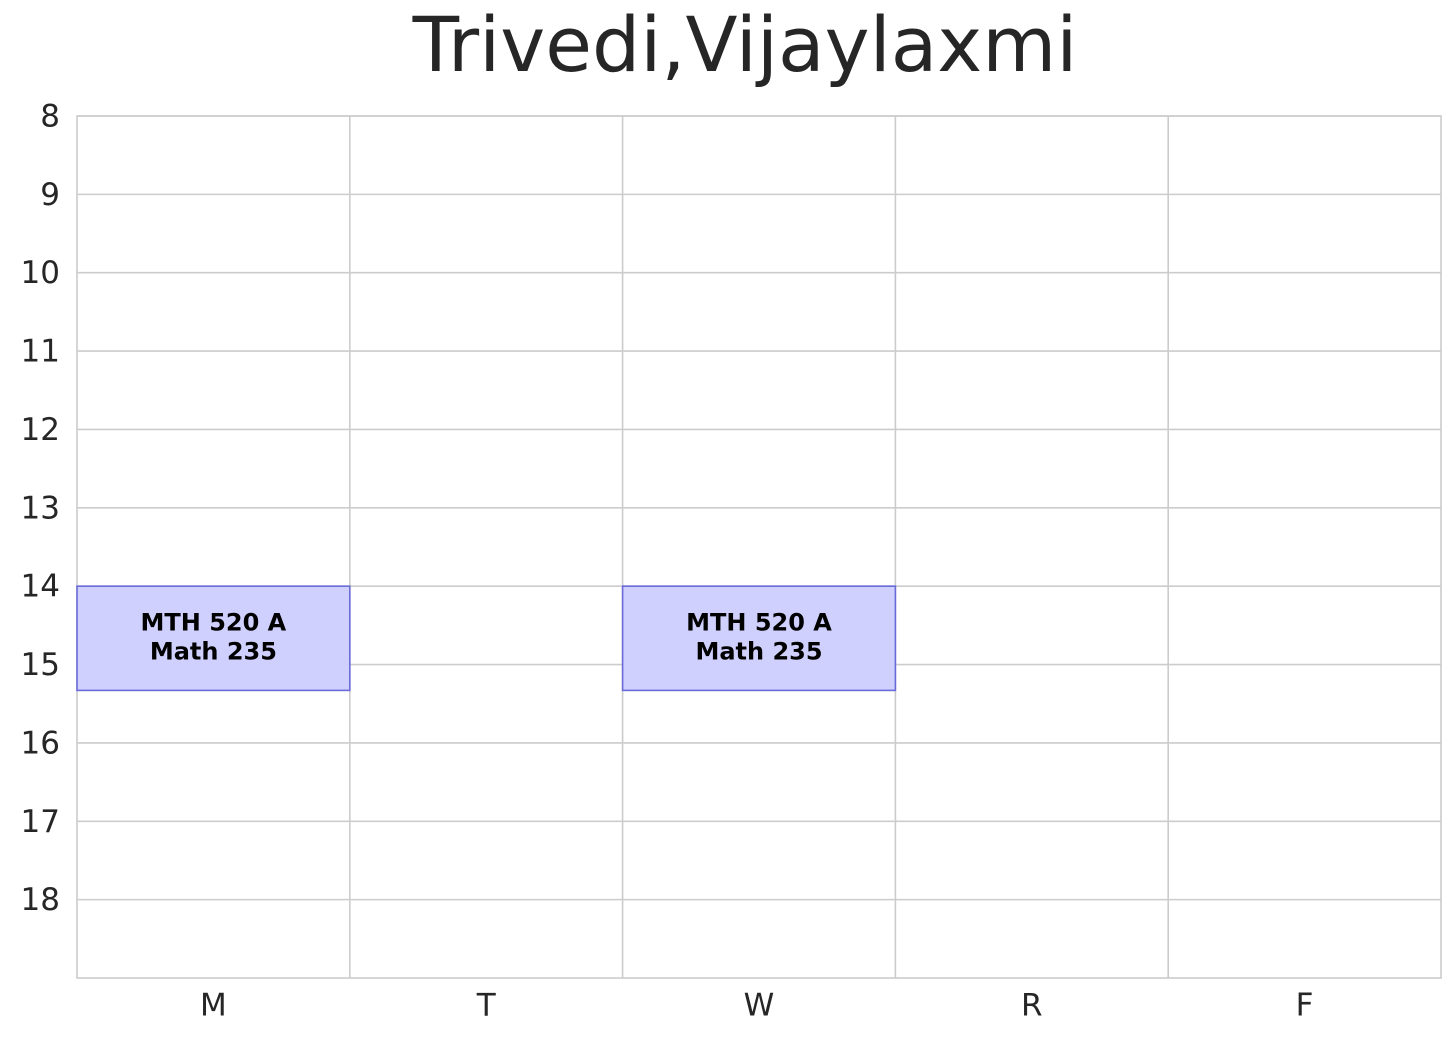 The height and width of the screenshot is (1040, 1456). Describe the element at coordinates (213, 1006) in the screenshot. I see `x-tick-label: M` at that location.